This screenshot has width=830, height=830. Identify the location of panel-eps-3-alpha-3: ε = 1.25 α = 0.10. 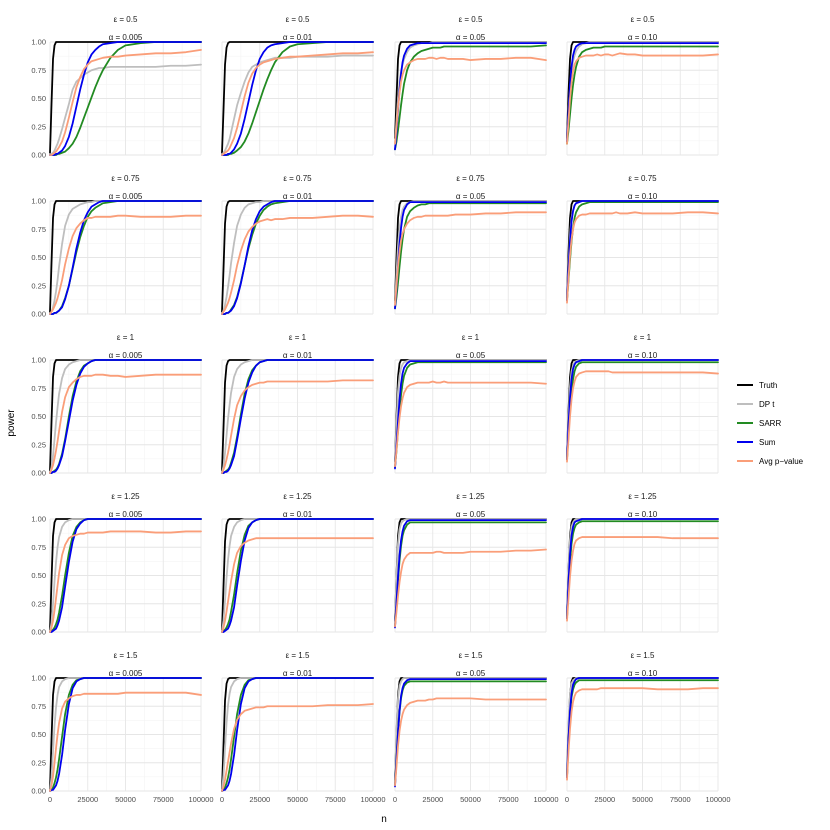
(642, 562).